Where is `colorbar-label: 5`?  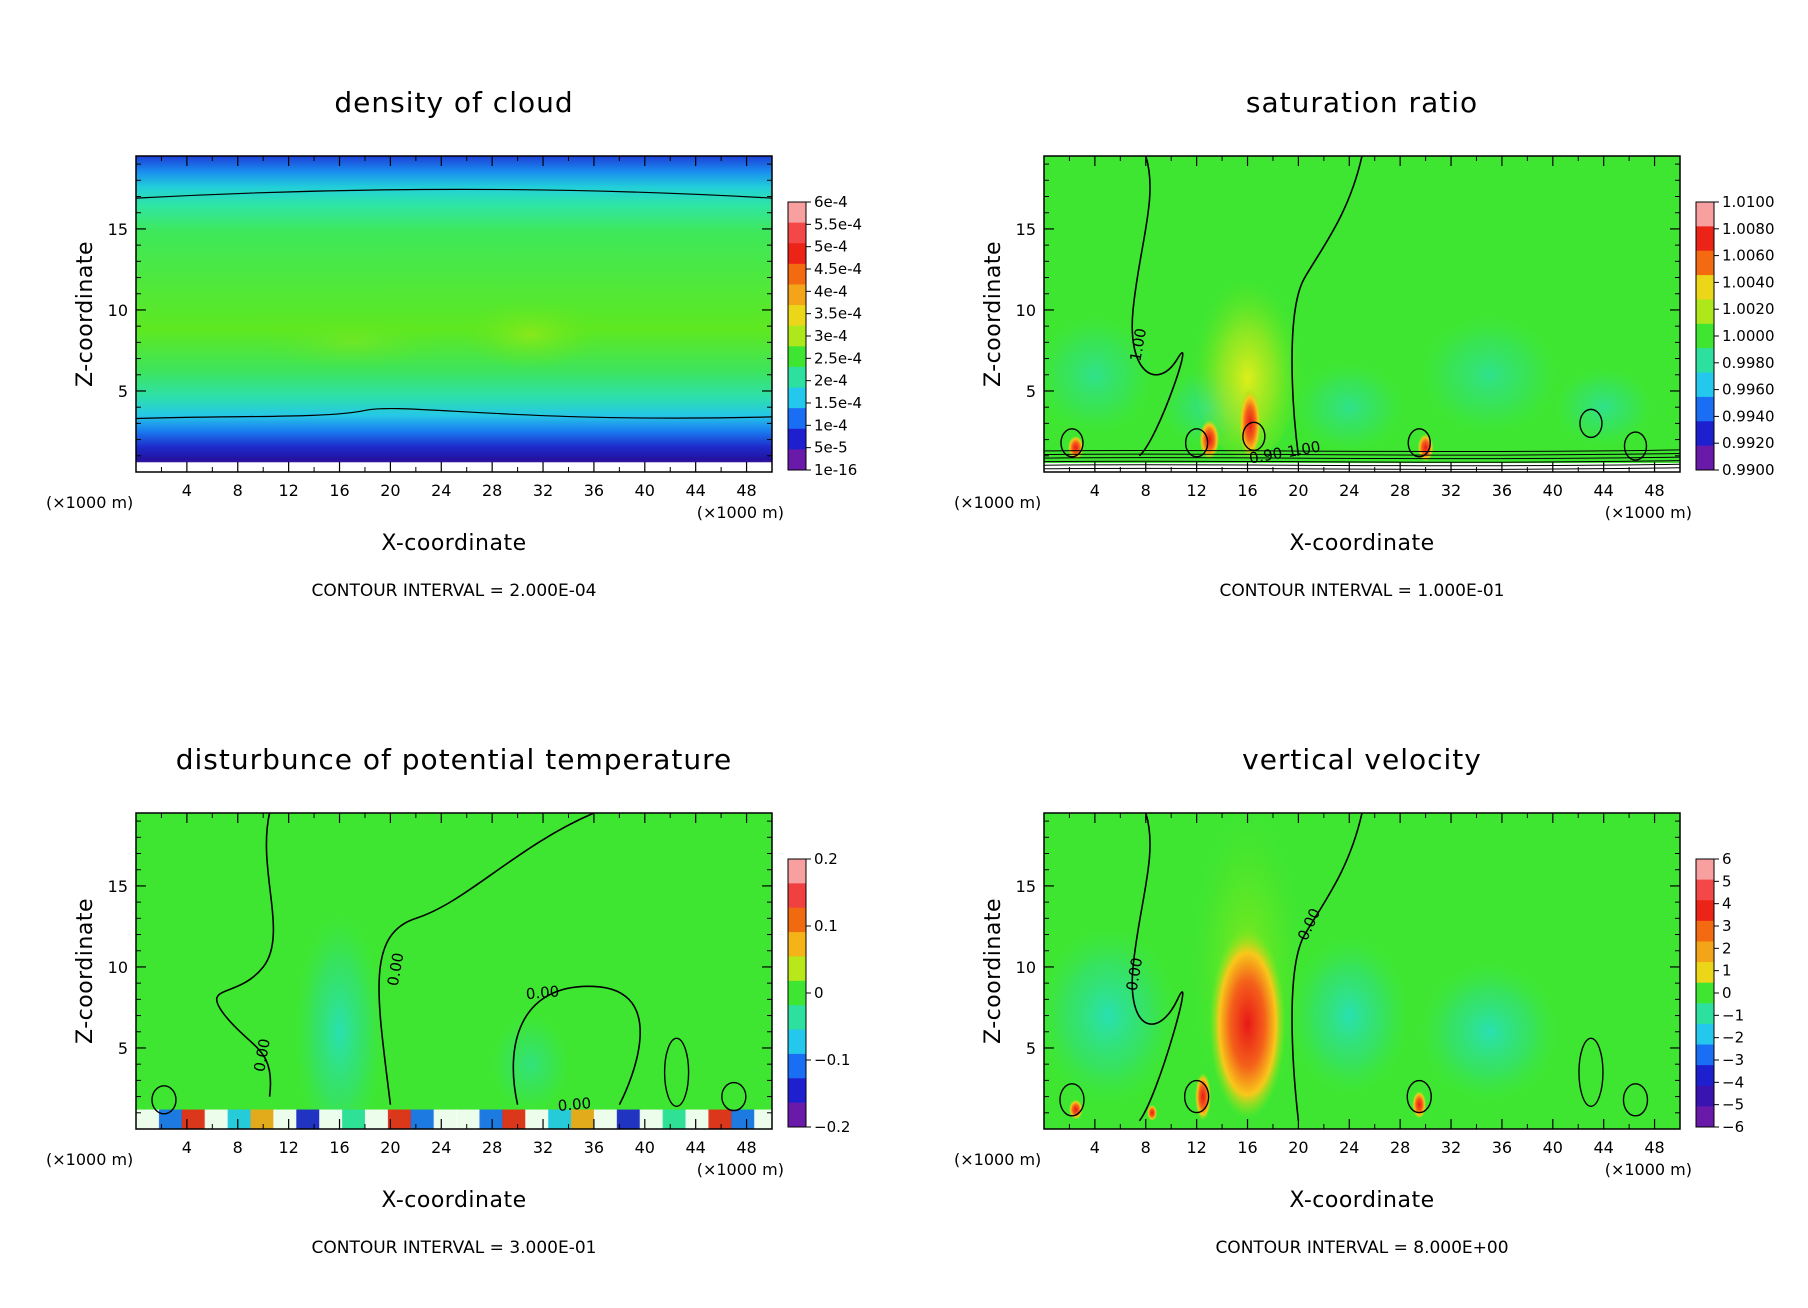
colorbar-label: 5 is located at coordinates (1727, 881).